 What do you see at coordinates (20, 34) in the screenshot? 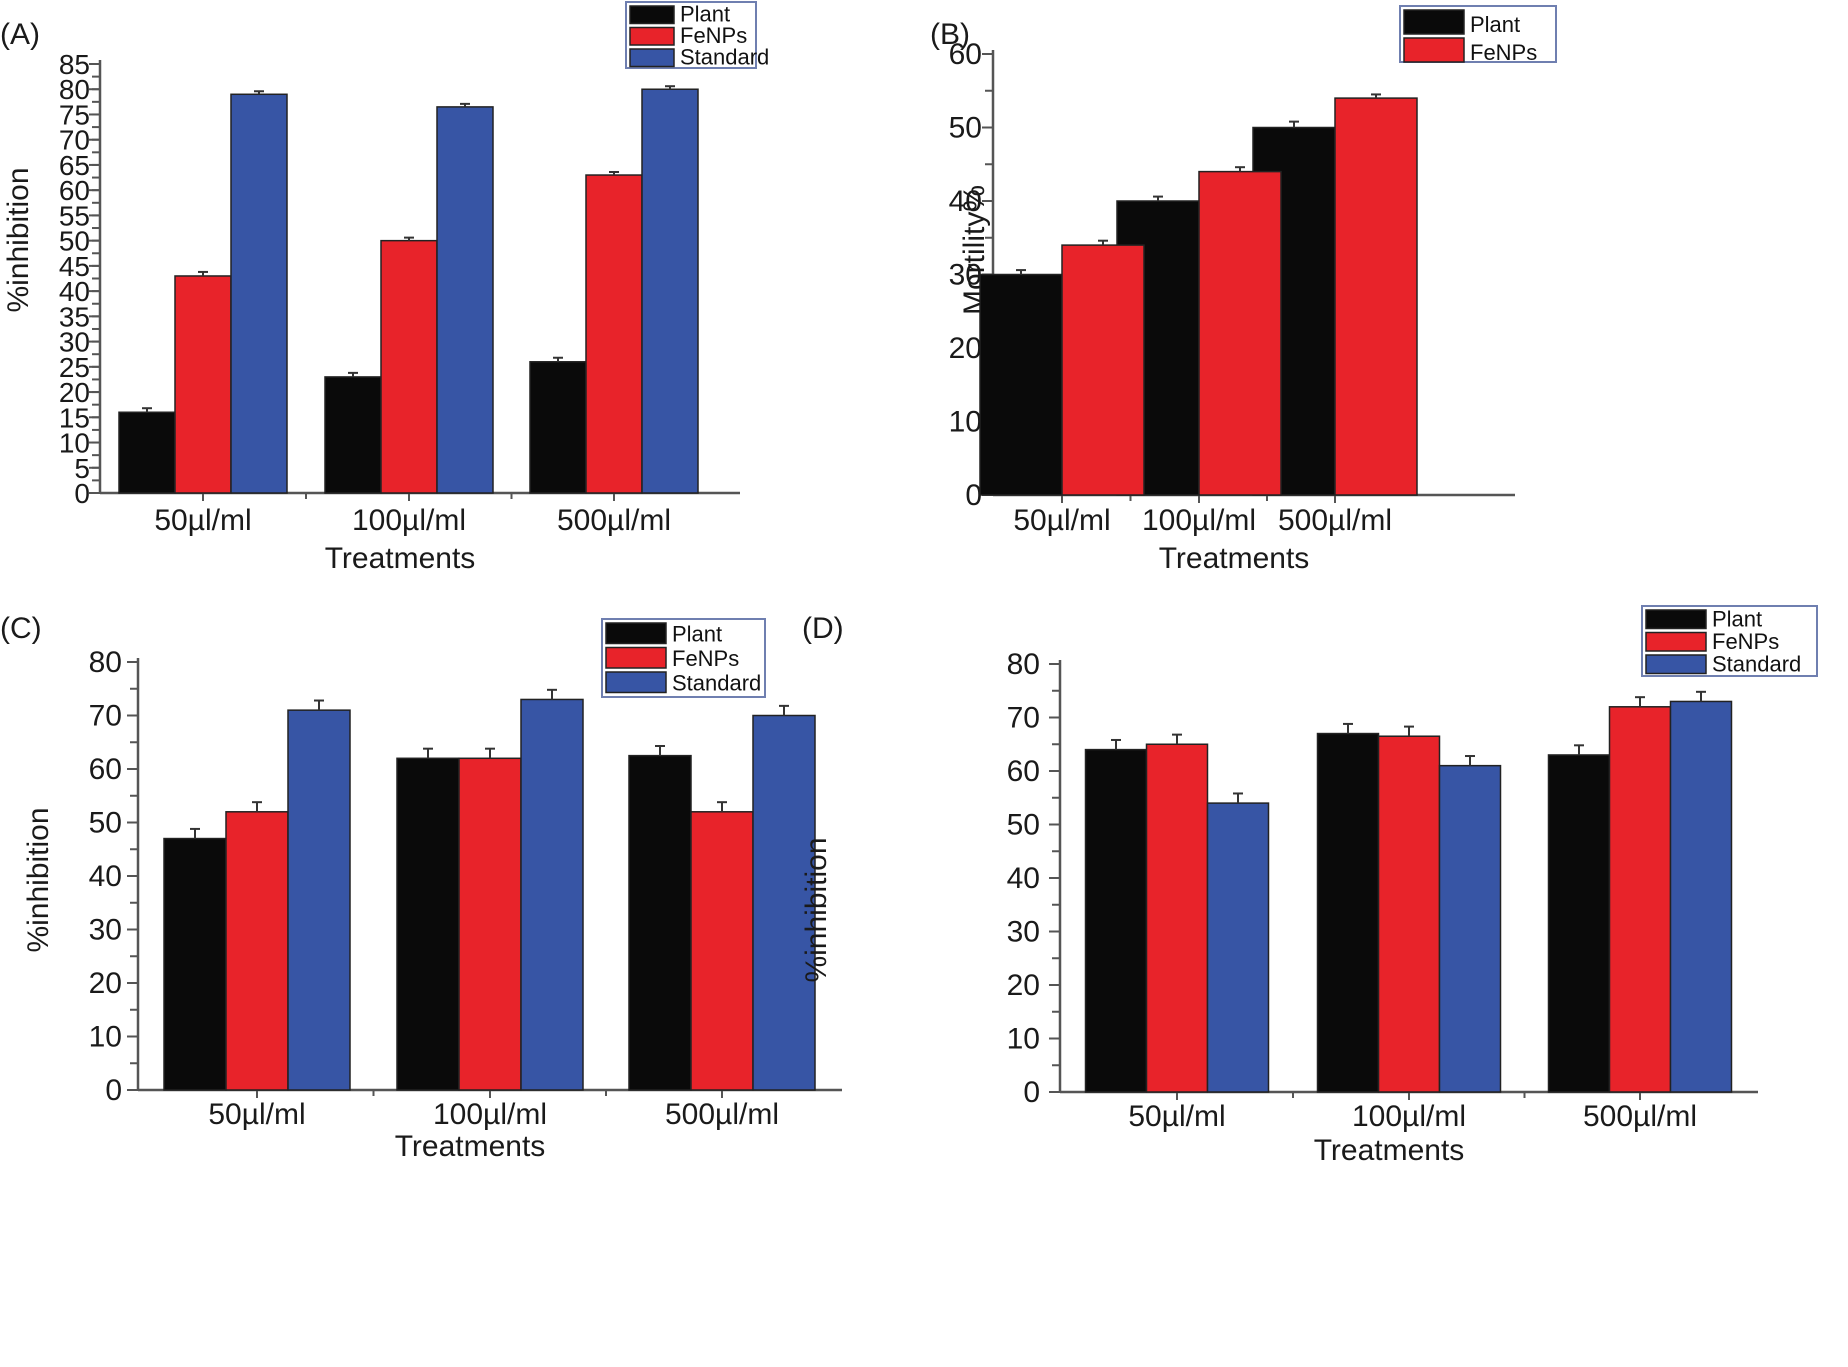
I see `panel-label: (A)` at bounding box center [20, 34].